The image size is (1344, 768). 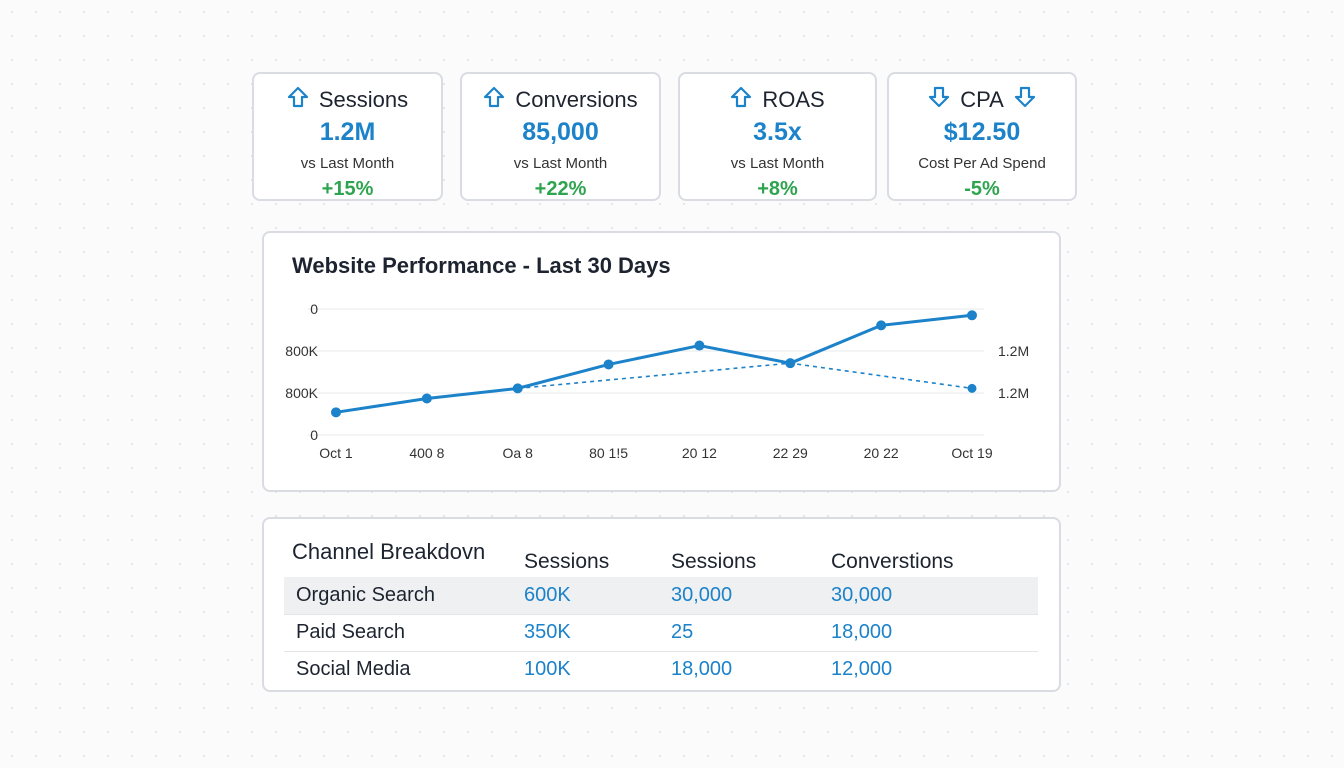 I want to click on kpi-title: Conversions, so click(x=576, y=99).